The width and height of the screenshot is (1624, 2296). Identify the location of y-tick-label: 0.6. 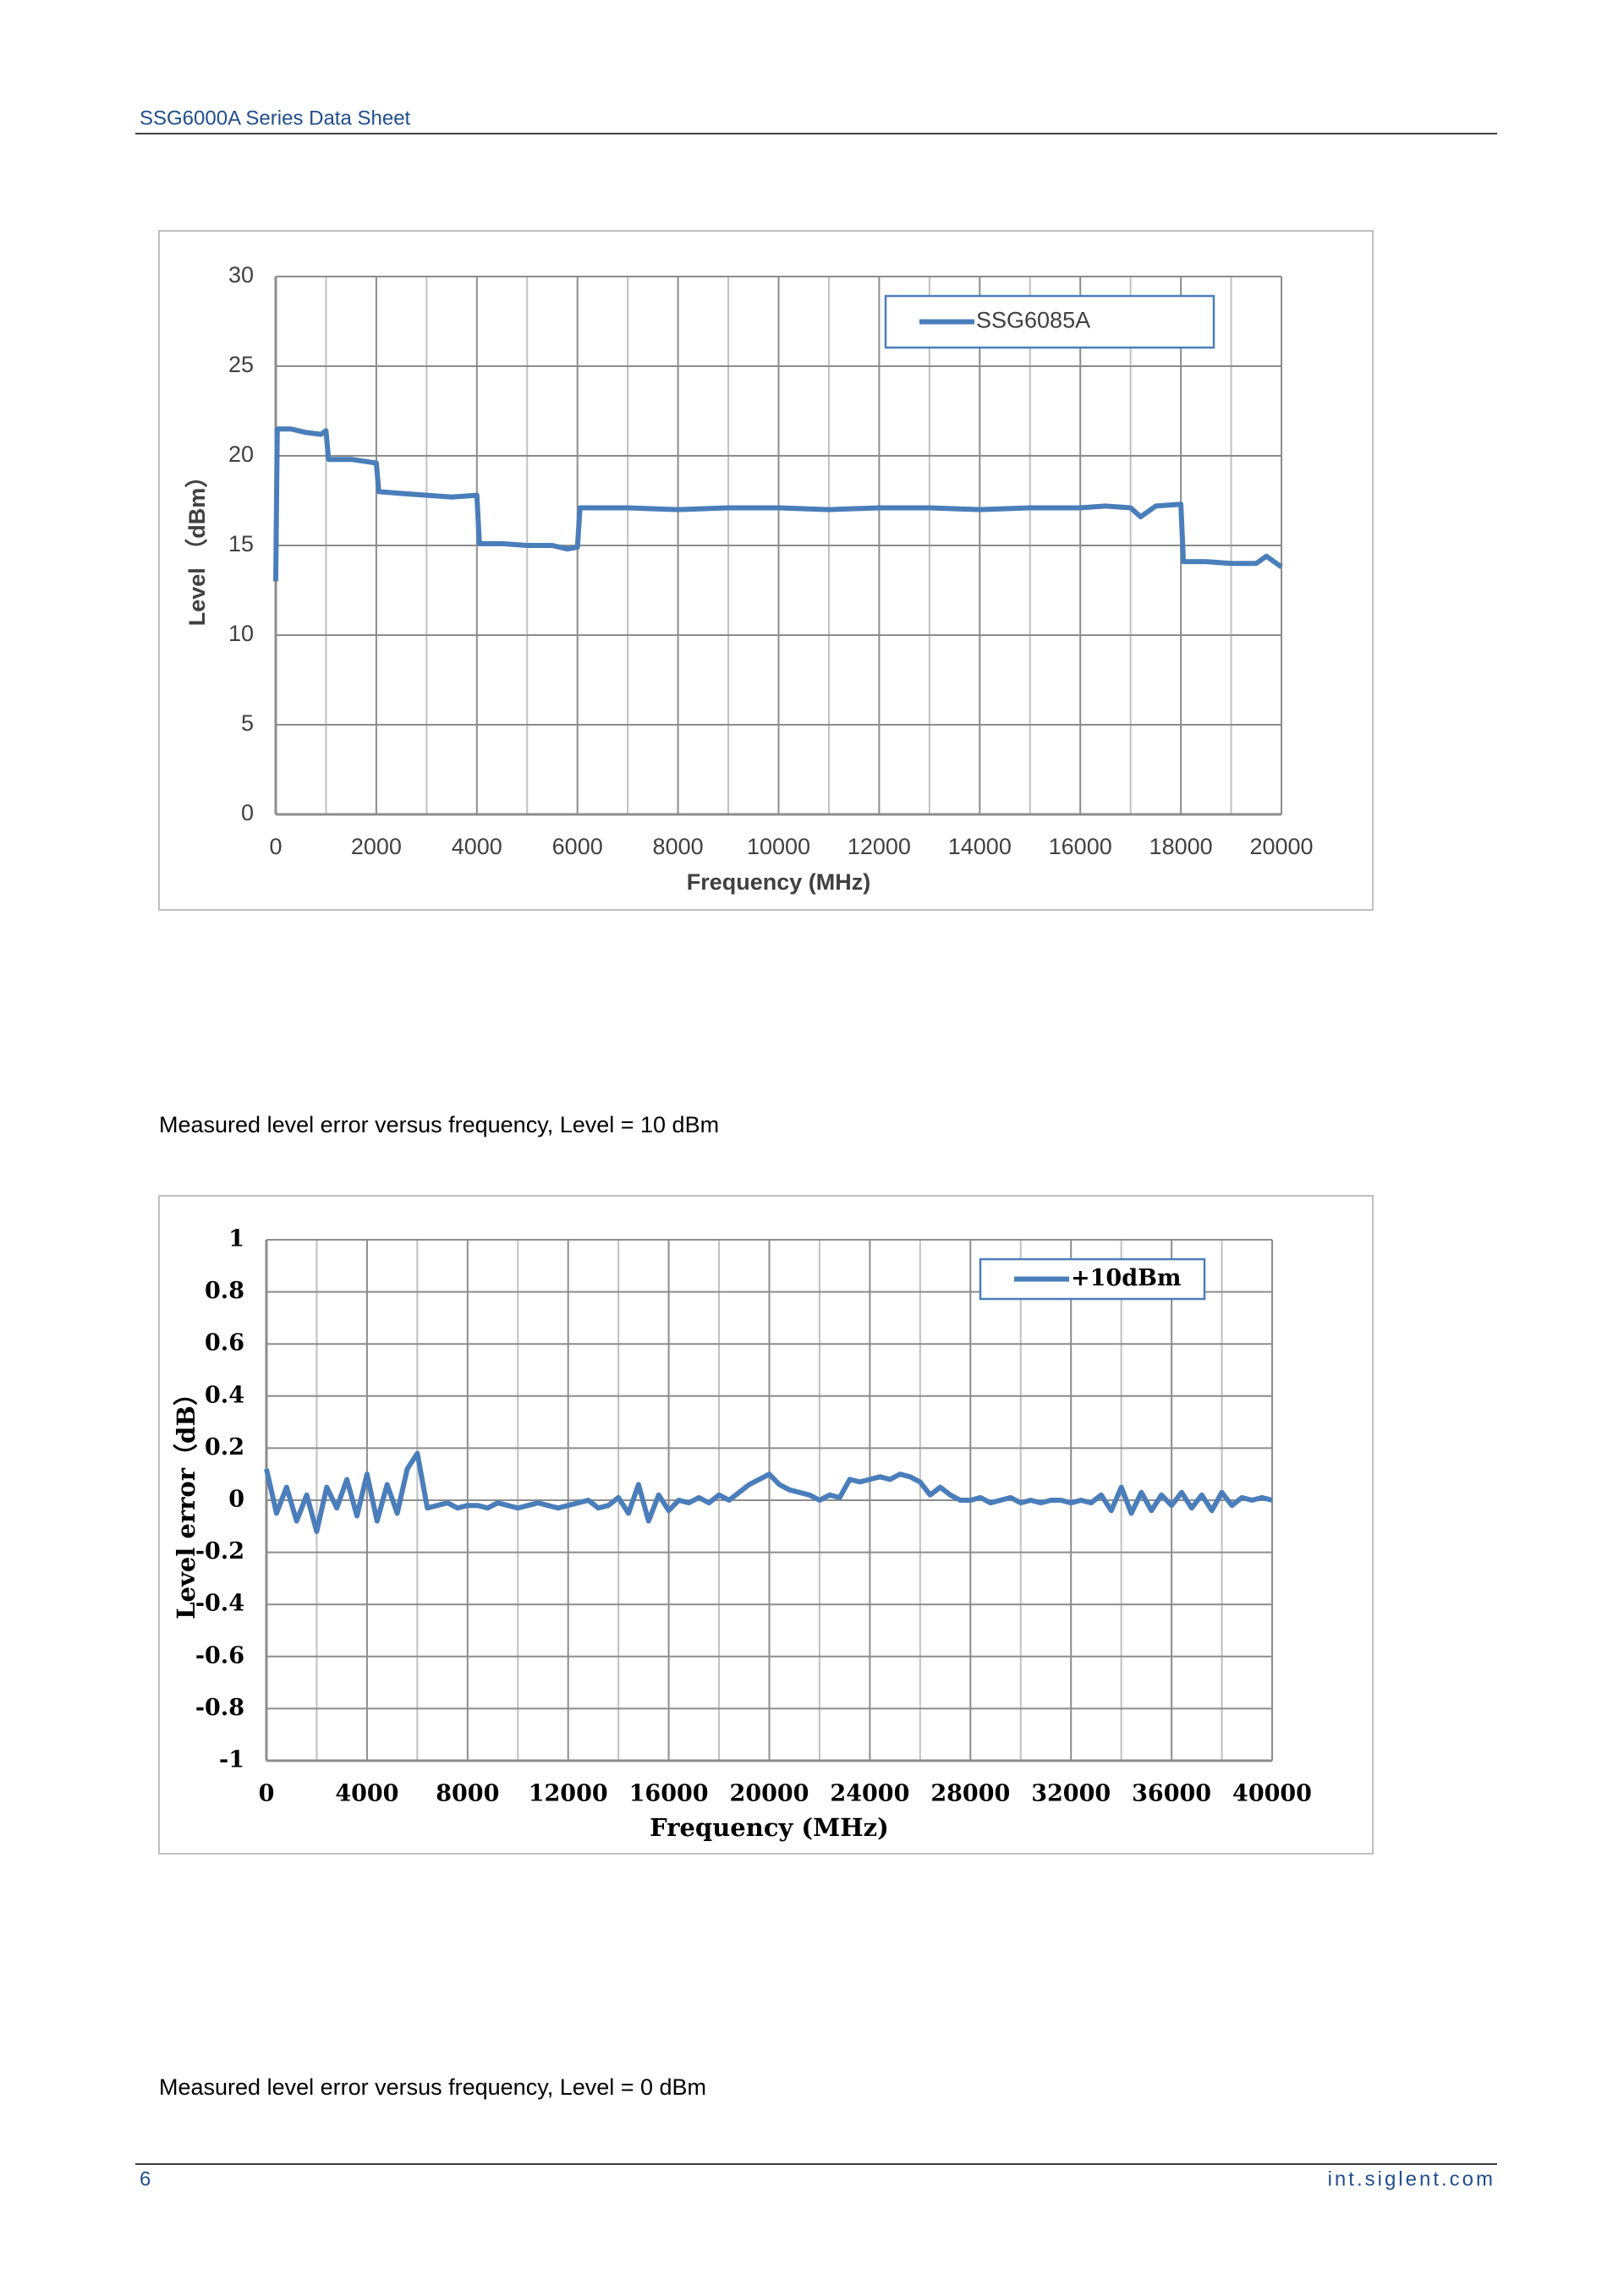
(225, 1343).